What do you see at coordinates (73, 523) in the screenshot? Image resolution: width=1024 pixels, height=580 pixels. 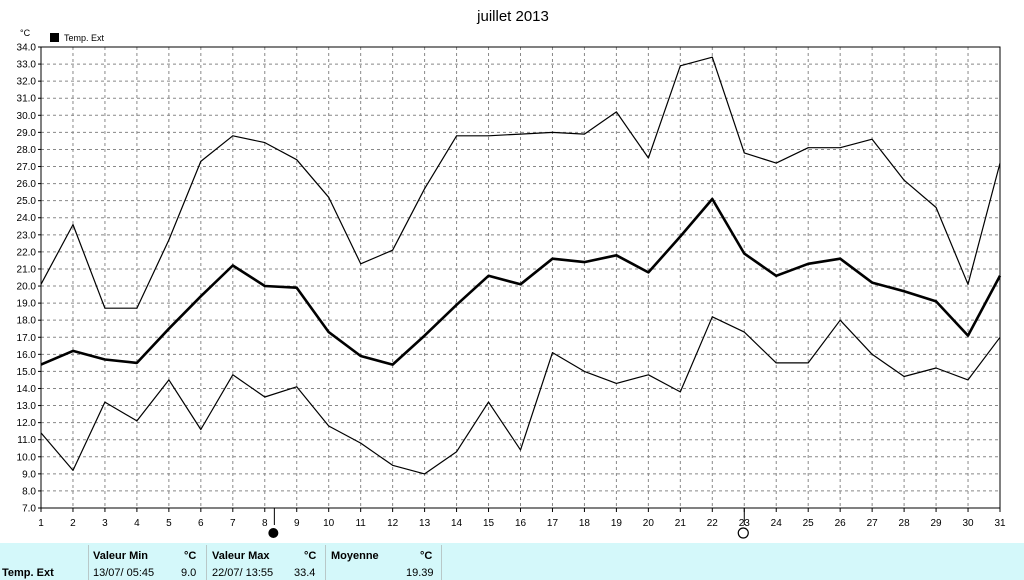 I see `x-tick-label: 2` at bounding box center [73, 523].